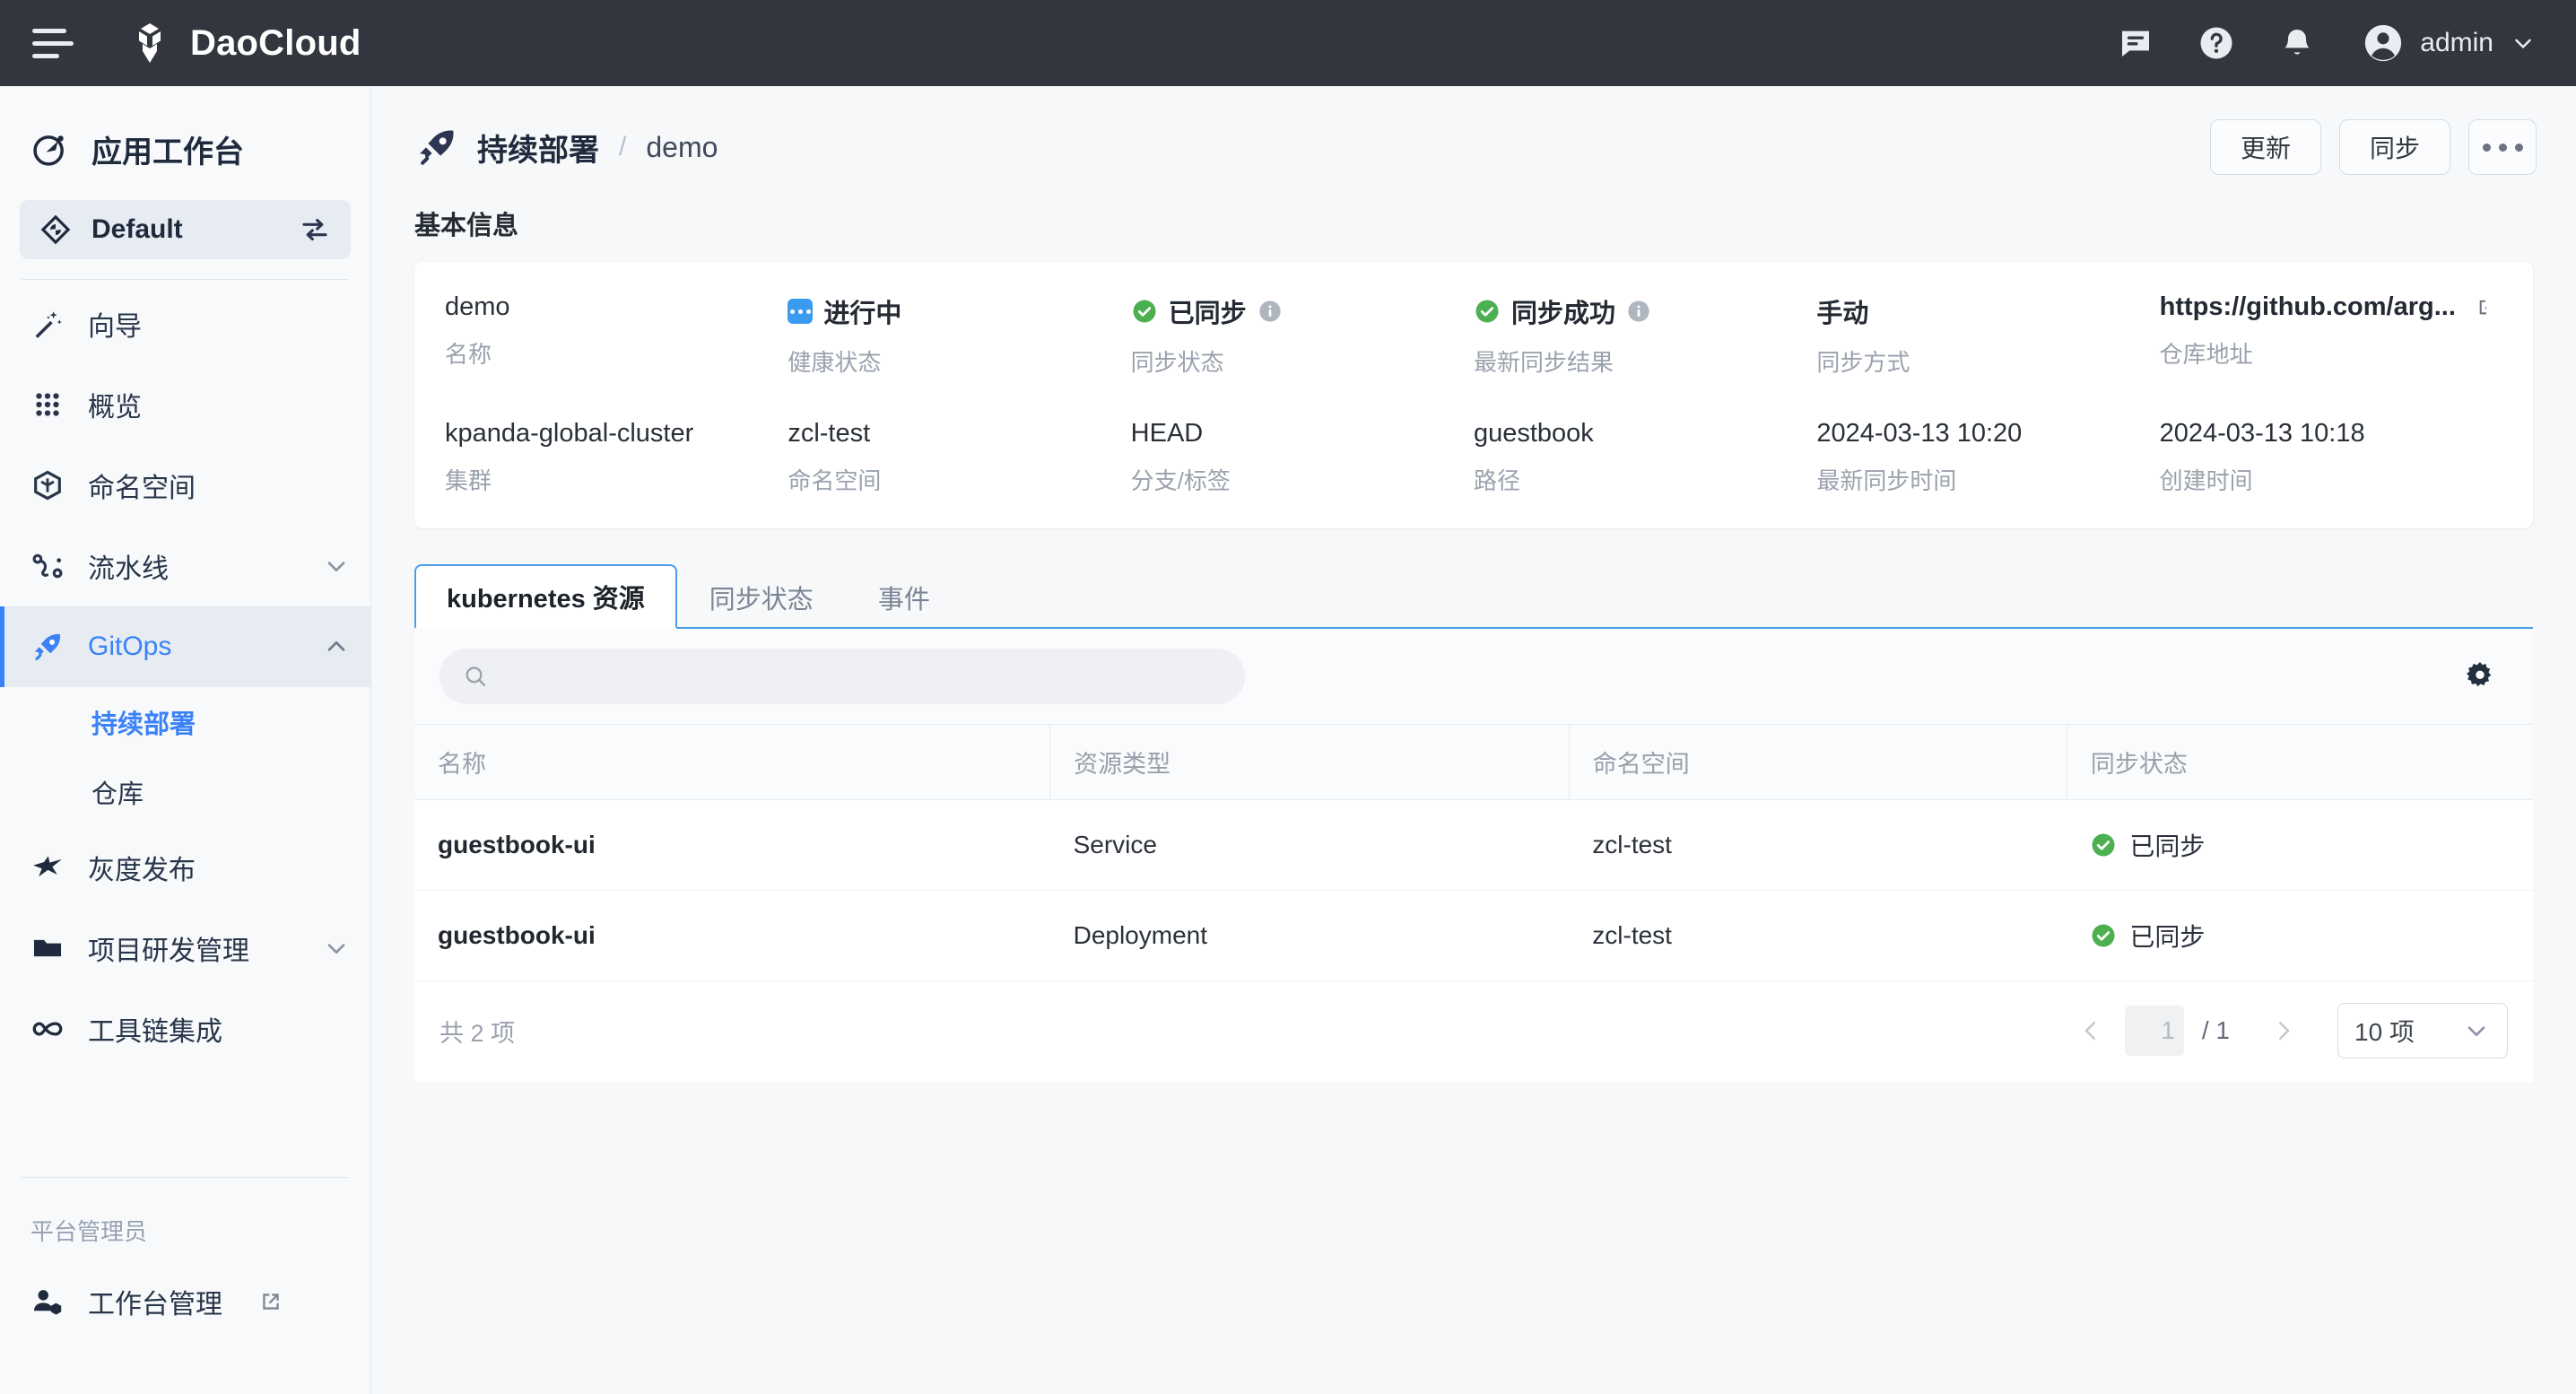 The width and height of the screenshot is (2576, 1394). Describe the element at coordinates (903, 600) in the screenshot. I see `tab-events: 事件` at that location.